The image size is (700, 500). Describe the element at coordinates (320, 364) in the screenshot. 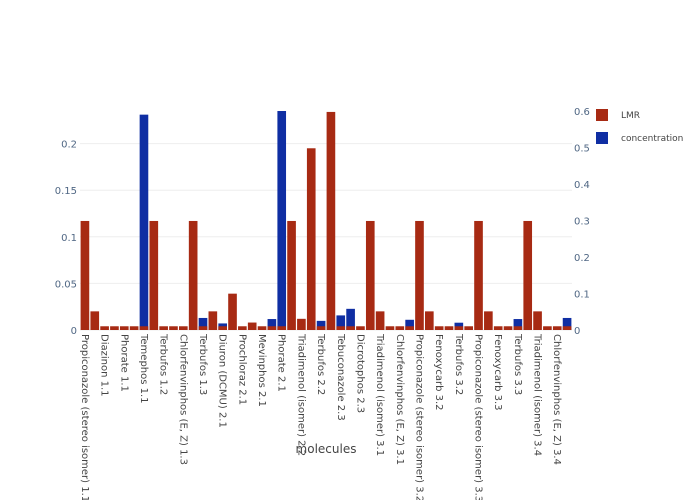

I see `x-tick-label: Terbufos 2.2` at that location.